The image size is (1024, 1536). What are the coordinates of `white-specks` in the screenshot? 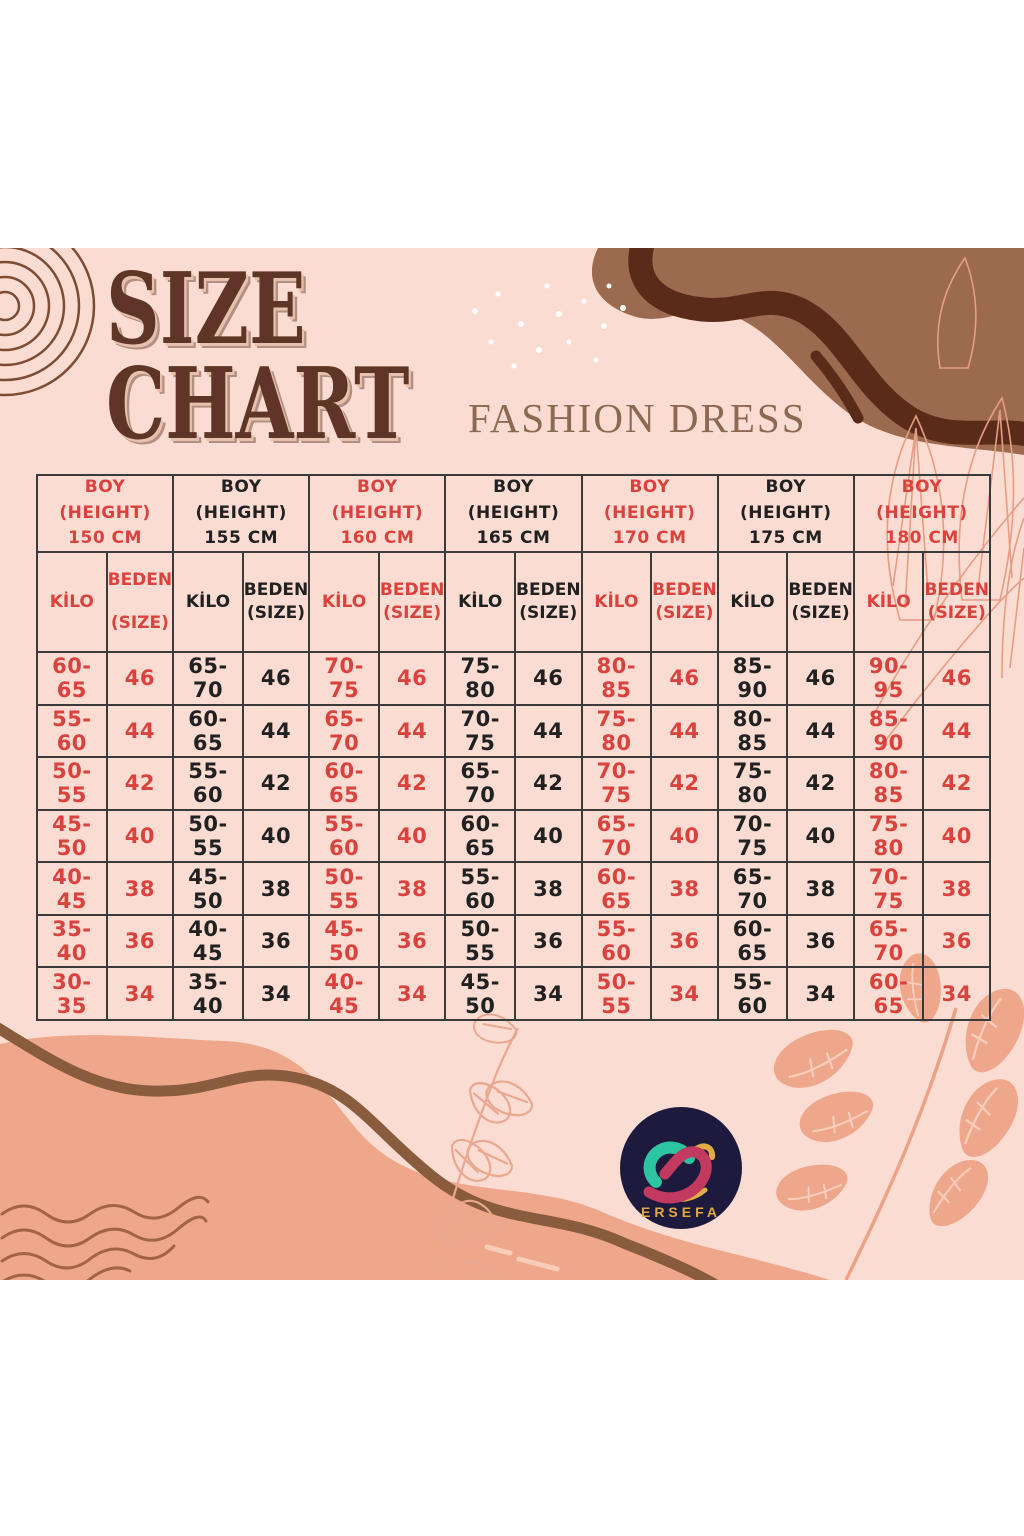 It's located at (549, 326).